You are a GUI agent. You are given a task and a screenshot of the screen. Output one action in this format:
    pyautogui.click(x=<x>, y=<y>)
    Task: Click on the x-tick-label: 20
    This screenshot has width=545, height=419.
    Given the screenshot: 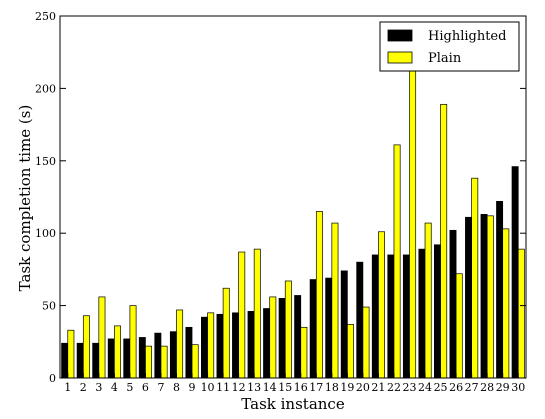 What is the action you would take?
    pyautogui.click(x=363, y=387)
    